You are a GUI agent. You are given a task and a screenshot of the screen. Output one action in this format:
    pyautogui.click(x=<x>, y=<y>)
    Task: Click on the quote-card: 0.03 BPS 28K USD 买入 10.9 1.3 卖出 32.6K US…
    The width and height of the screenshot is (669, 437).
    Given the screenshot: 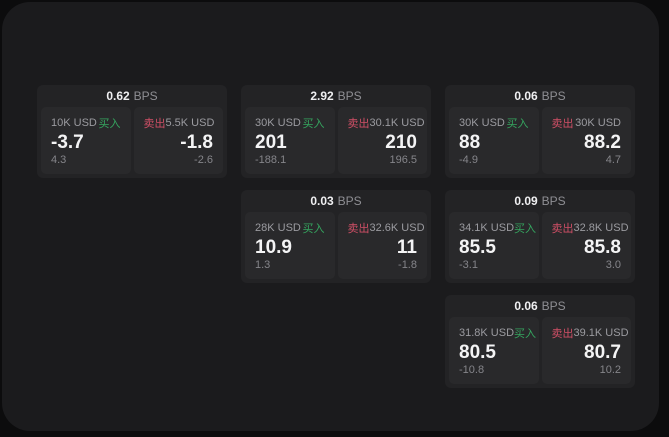 What is the action you would take?
    pyautogui.click(x=336, y=236)
    